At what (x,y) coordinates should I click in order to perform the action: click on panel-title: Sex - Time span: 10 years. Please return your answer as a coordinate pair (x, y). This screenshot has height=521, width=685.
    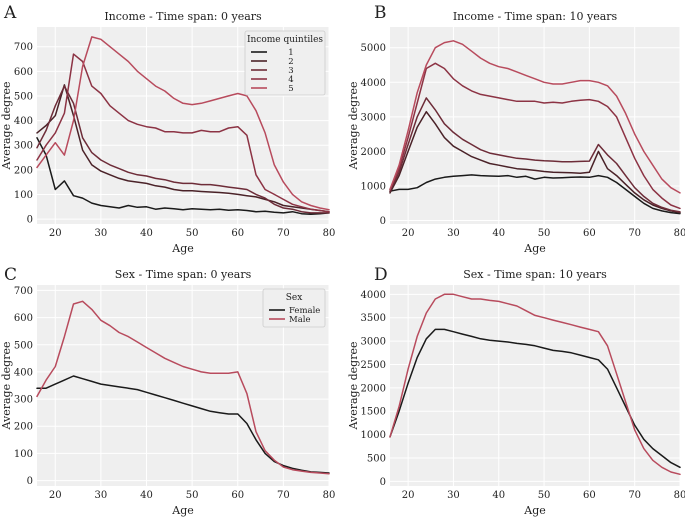
    Looking at the image, I should click on (535, 274).